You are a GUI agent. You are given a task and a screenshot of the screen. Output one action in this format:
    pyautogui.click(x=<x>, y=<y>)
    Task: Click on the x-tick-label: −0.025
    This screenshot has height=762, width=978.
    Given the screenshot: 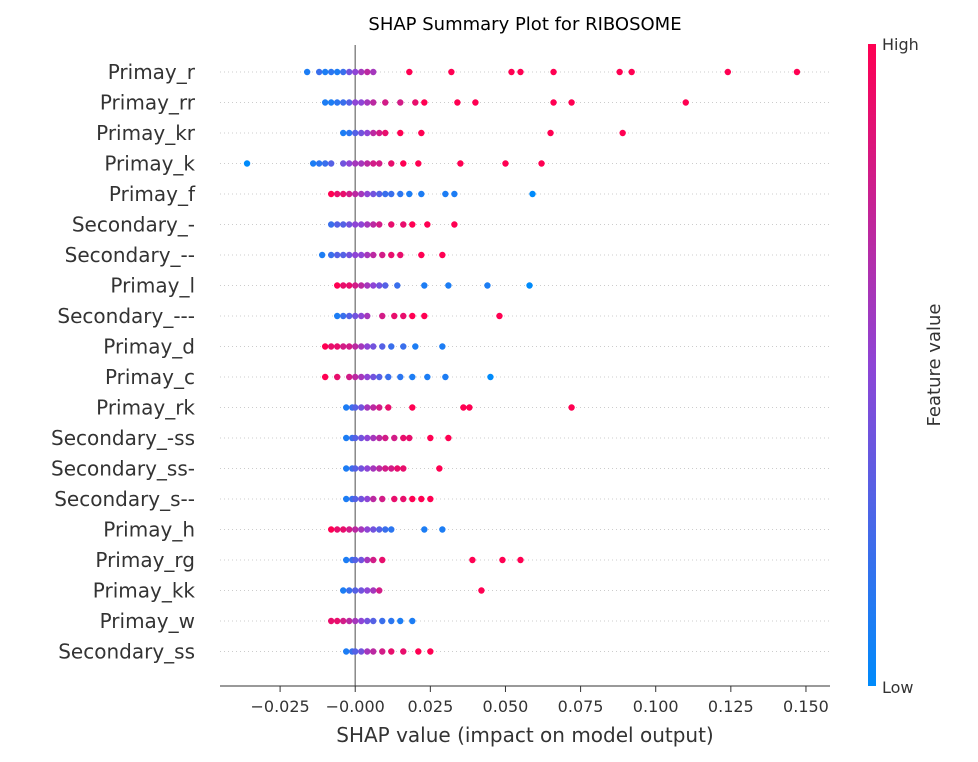 What is the action you would take?
    pyautogui.click(x=279, y=706)
    